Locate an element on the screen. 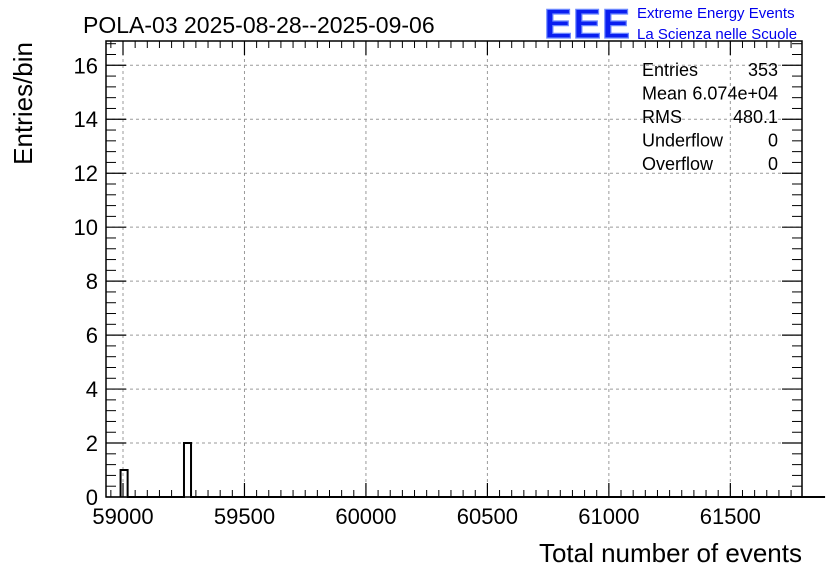  y-tick-label: 10 is located at coordinates (86, 227).